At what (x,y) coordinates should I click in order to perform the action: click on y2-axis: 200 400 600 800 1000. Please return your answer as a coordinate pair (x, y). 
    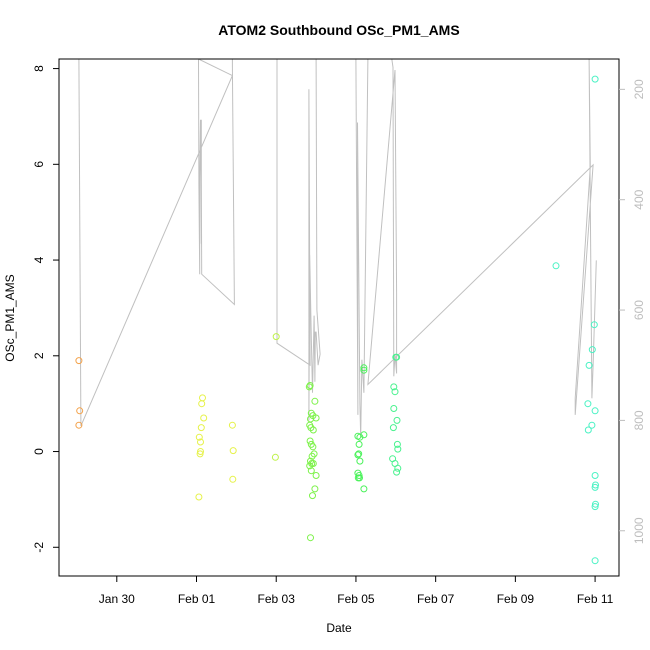
    Looking at the image, I should click on (632, 311).